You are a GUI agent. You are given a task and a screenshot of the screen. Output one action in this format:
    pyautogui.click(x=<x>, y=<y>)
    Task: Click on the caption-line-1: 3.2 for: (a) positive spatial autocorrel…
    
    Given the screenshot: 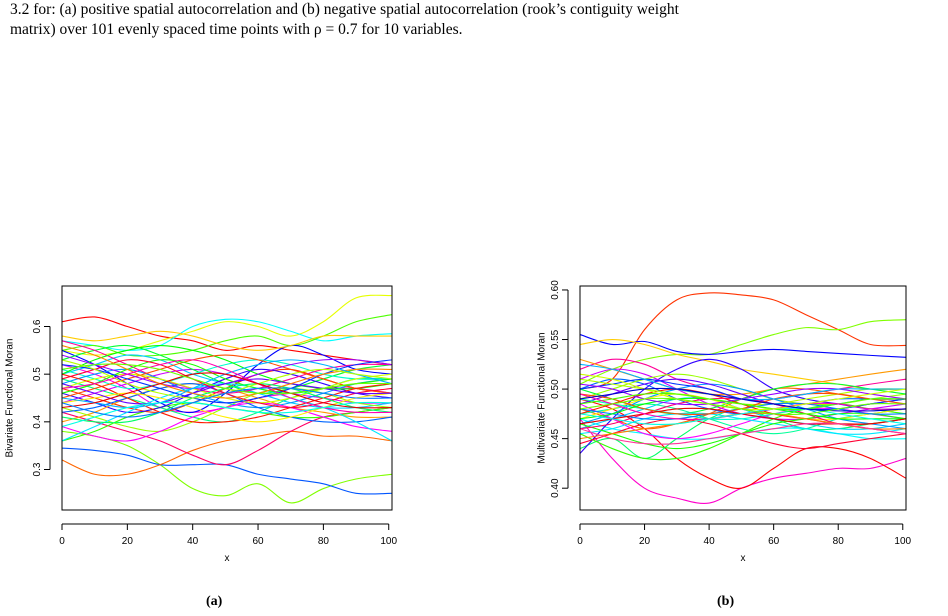 What is the action you would take?
    pyautogui.click(x=344, y=9)
    